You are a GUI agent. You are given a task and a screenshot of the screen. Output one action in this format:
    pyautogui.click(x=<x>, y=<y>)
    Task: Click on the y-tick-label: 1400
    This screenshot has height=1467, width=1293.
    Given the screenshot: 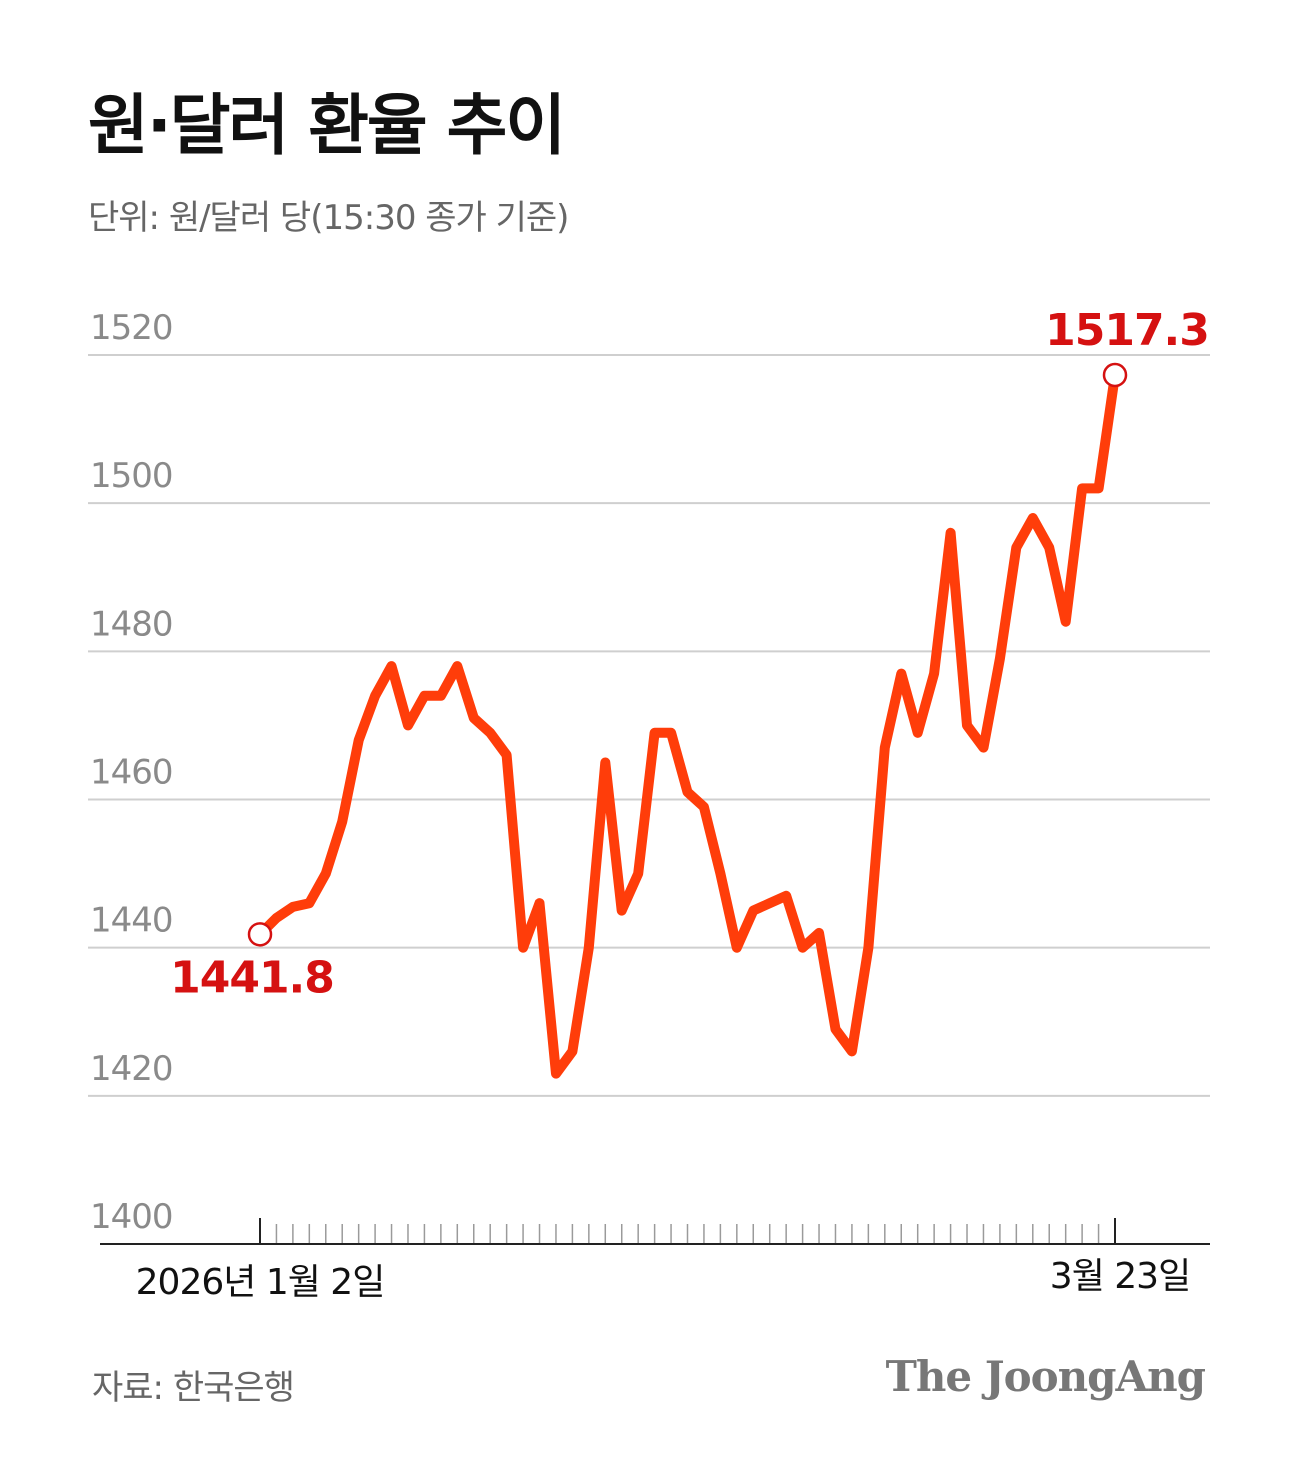 What is the action you would take?
    pyautogui.click(x=131, y=1217)
    